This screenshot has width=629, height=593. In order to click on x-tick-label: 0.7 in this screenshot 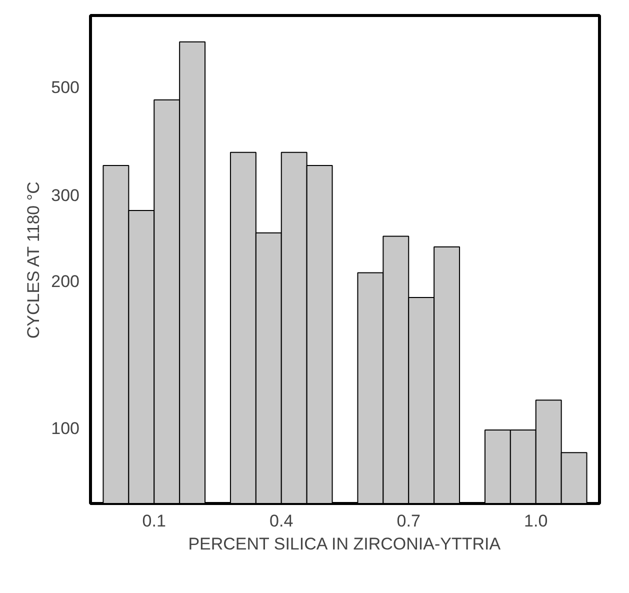, I will do `click(408, 521)`.